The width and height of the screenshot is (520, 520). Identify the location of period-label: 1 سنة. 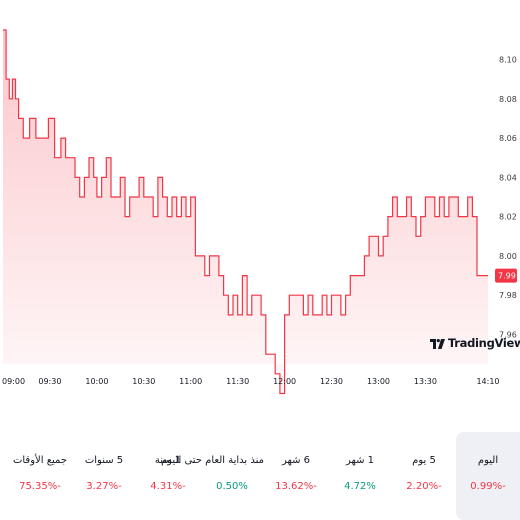
(168, 460).